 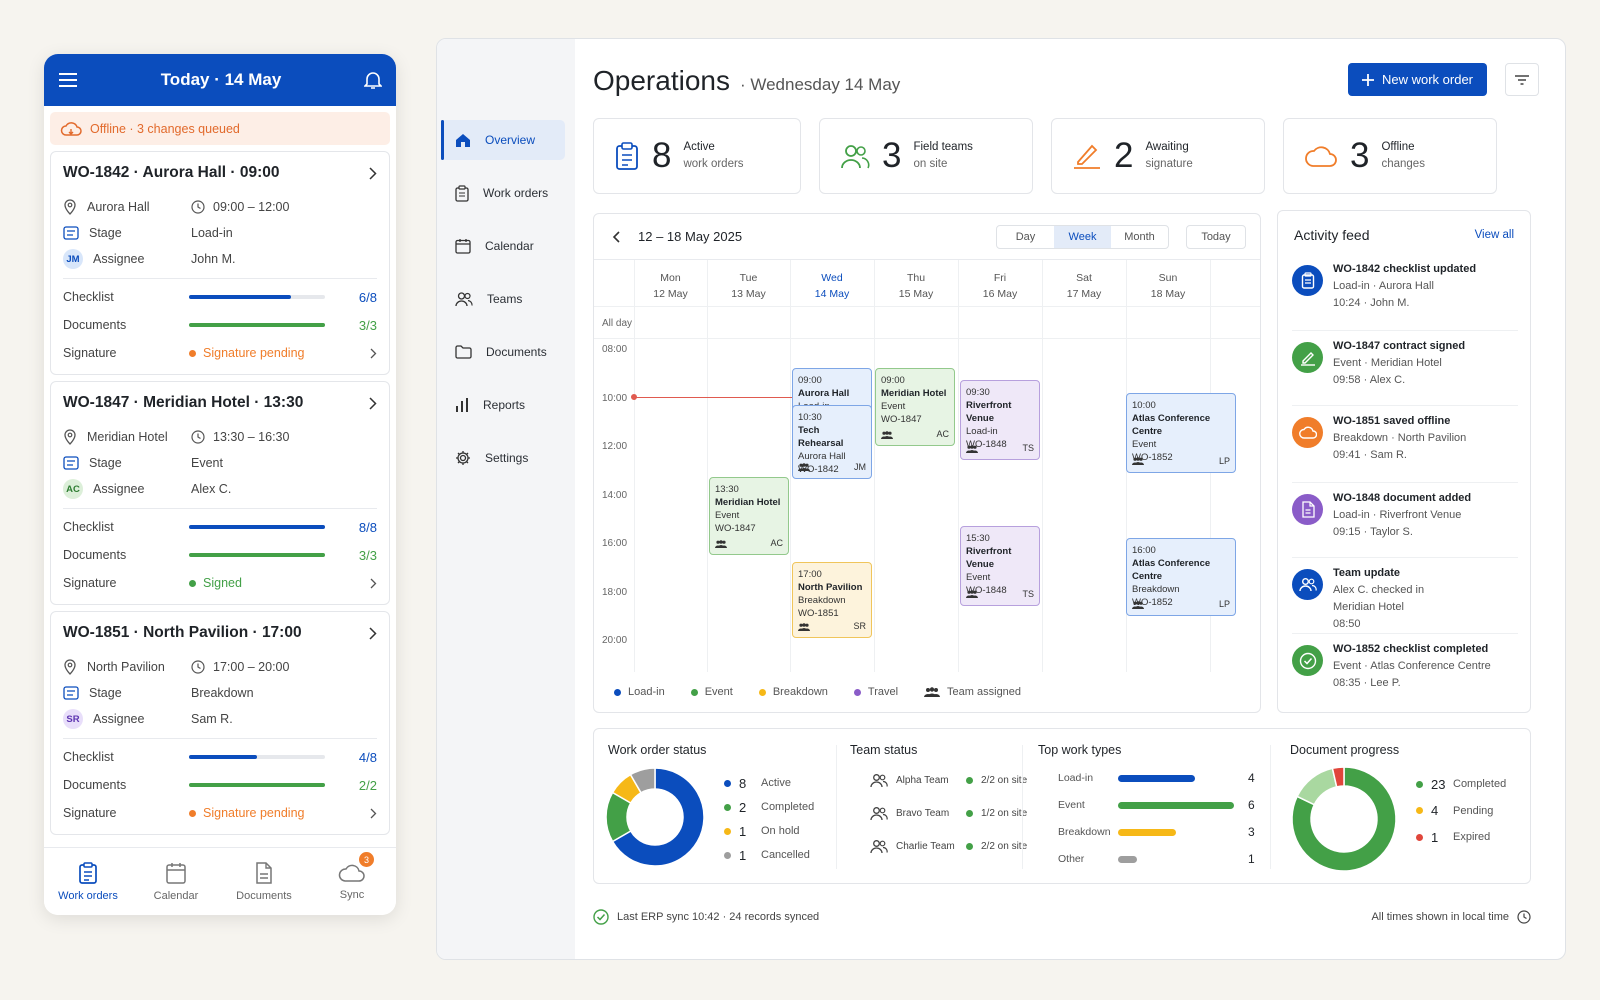 I want to click on day-header: Wed 14 May, so click(x=832, y=286).